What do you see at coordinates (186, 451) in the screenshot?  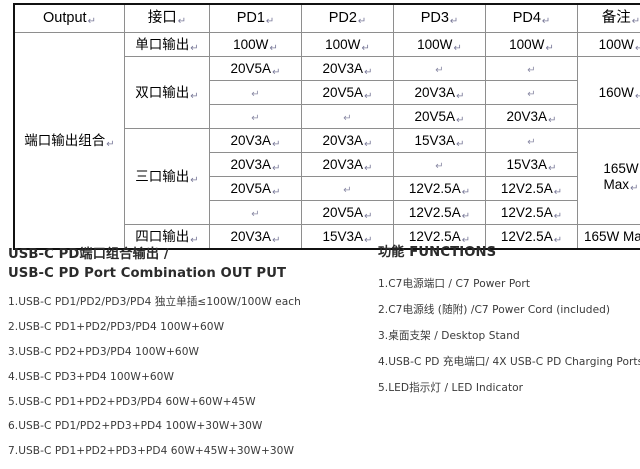 I see `list-item: 7.USB-C PD1+PD2+PD3+PD4 60W+45W+30W+30W` at bounding box center [186, 451].